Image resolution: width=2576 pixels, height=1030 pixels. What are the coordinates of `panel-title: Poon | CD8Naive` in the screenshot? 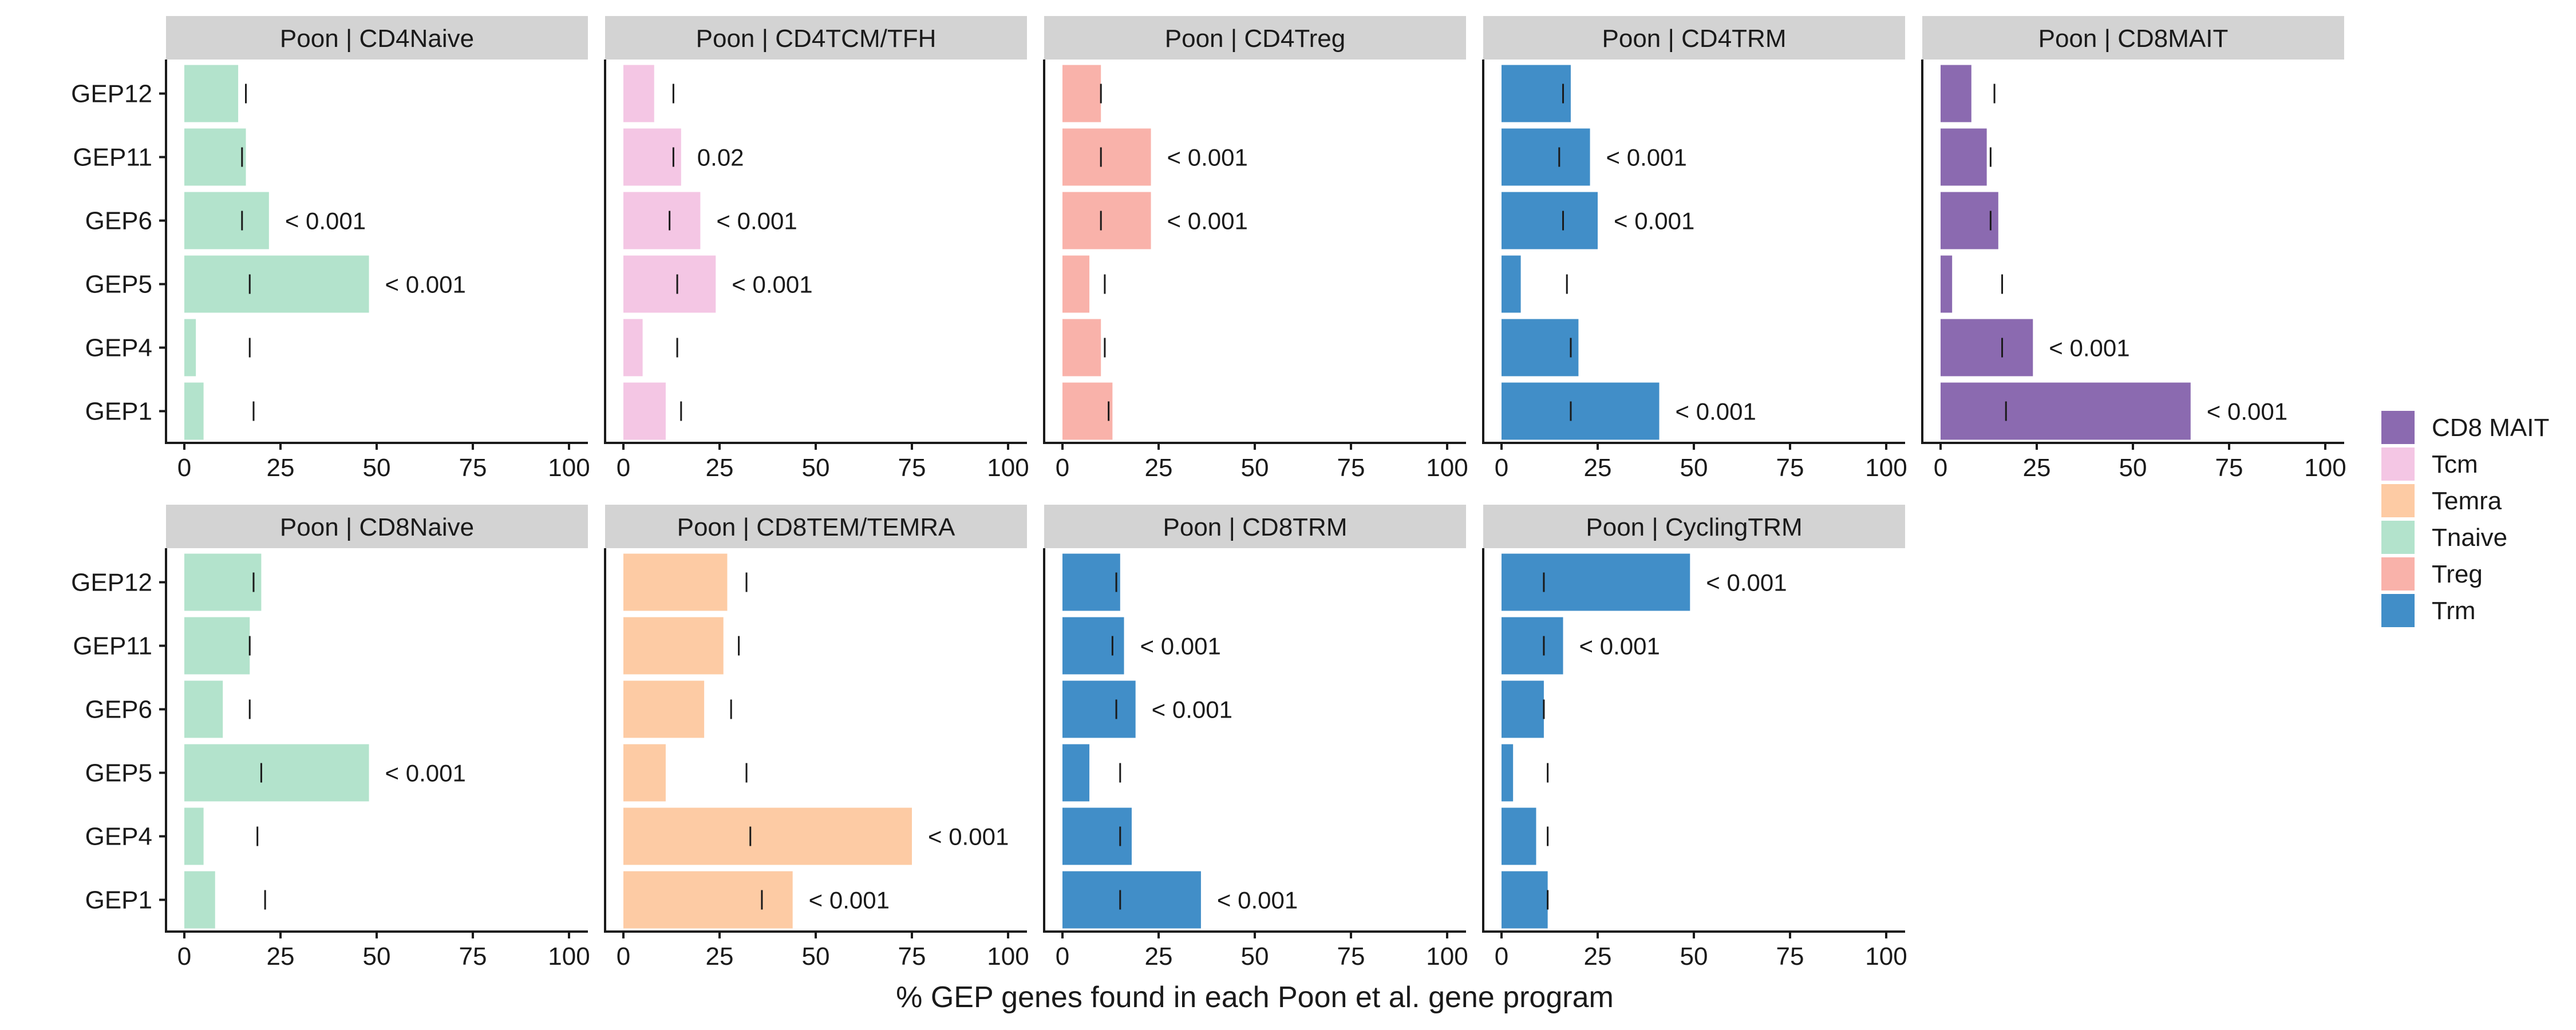 It's located at (377, 527).